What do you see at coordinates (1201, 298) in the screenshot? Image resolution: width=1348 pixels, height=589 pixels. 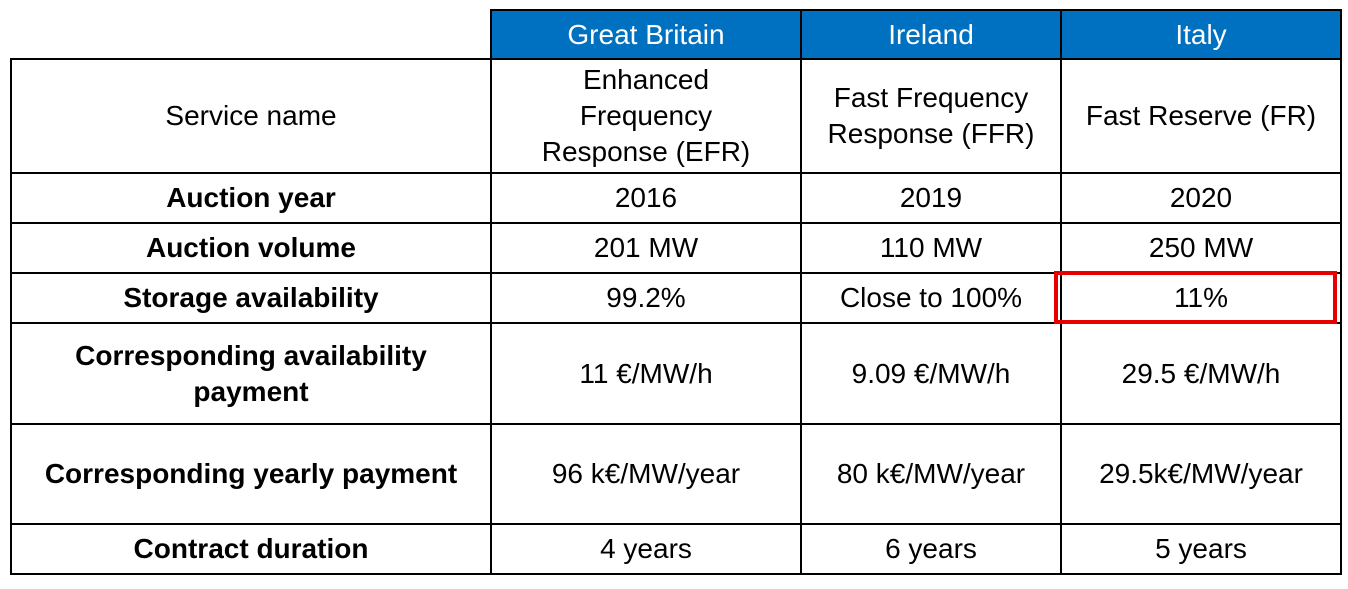 I see `table-cell-highlighted: 11%` at bounding box center [1201, 298].